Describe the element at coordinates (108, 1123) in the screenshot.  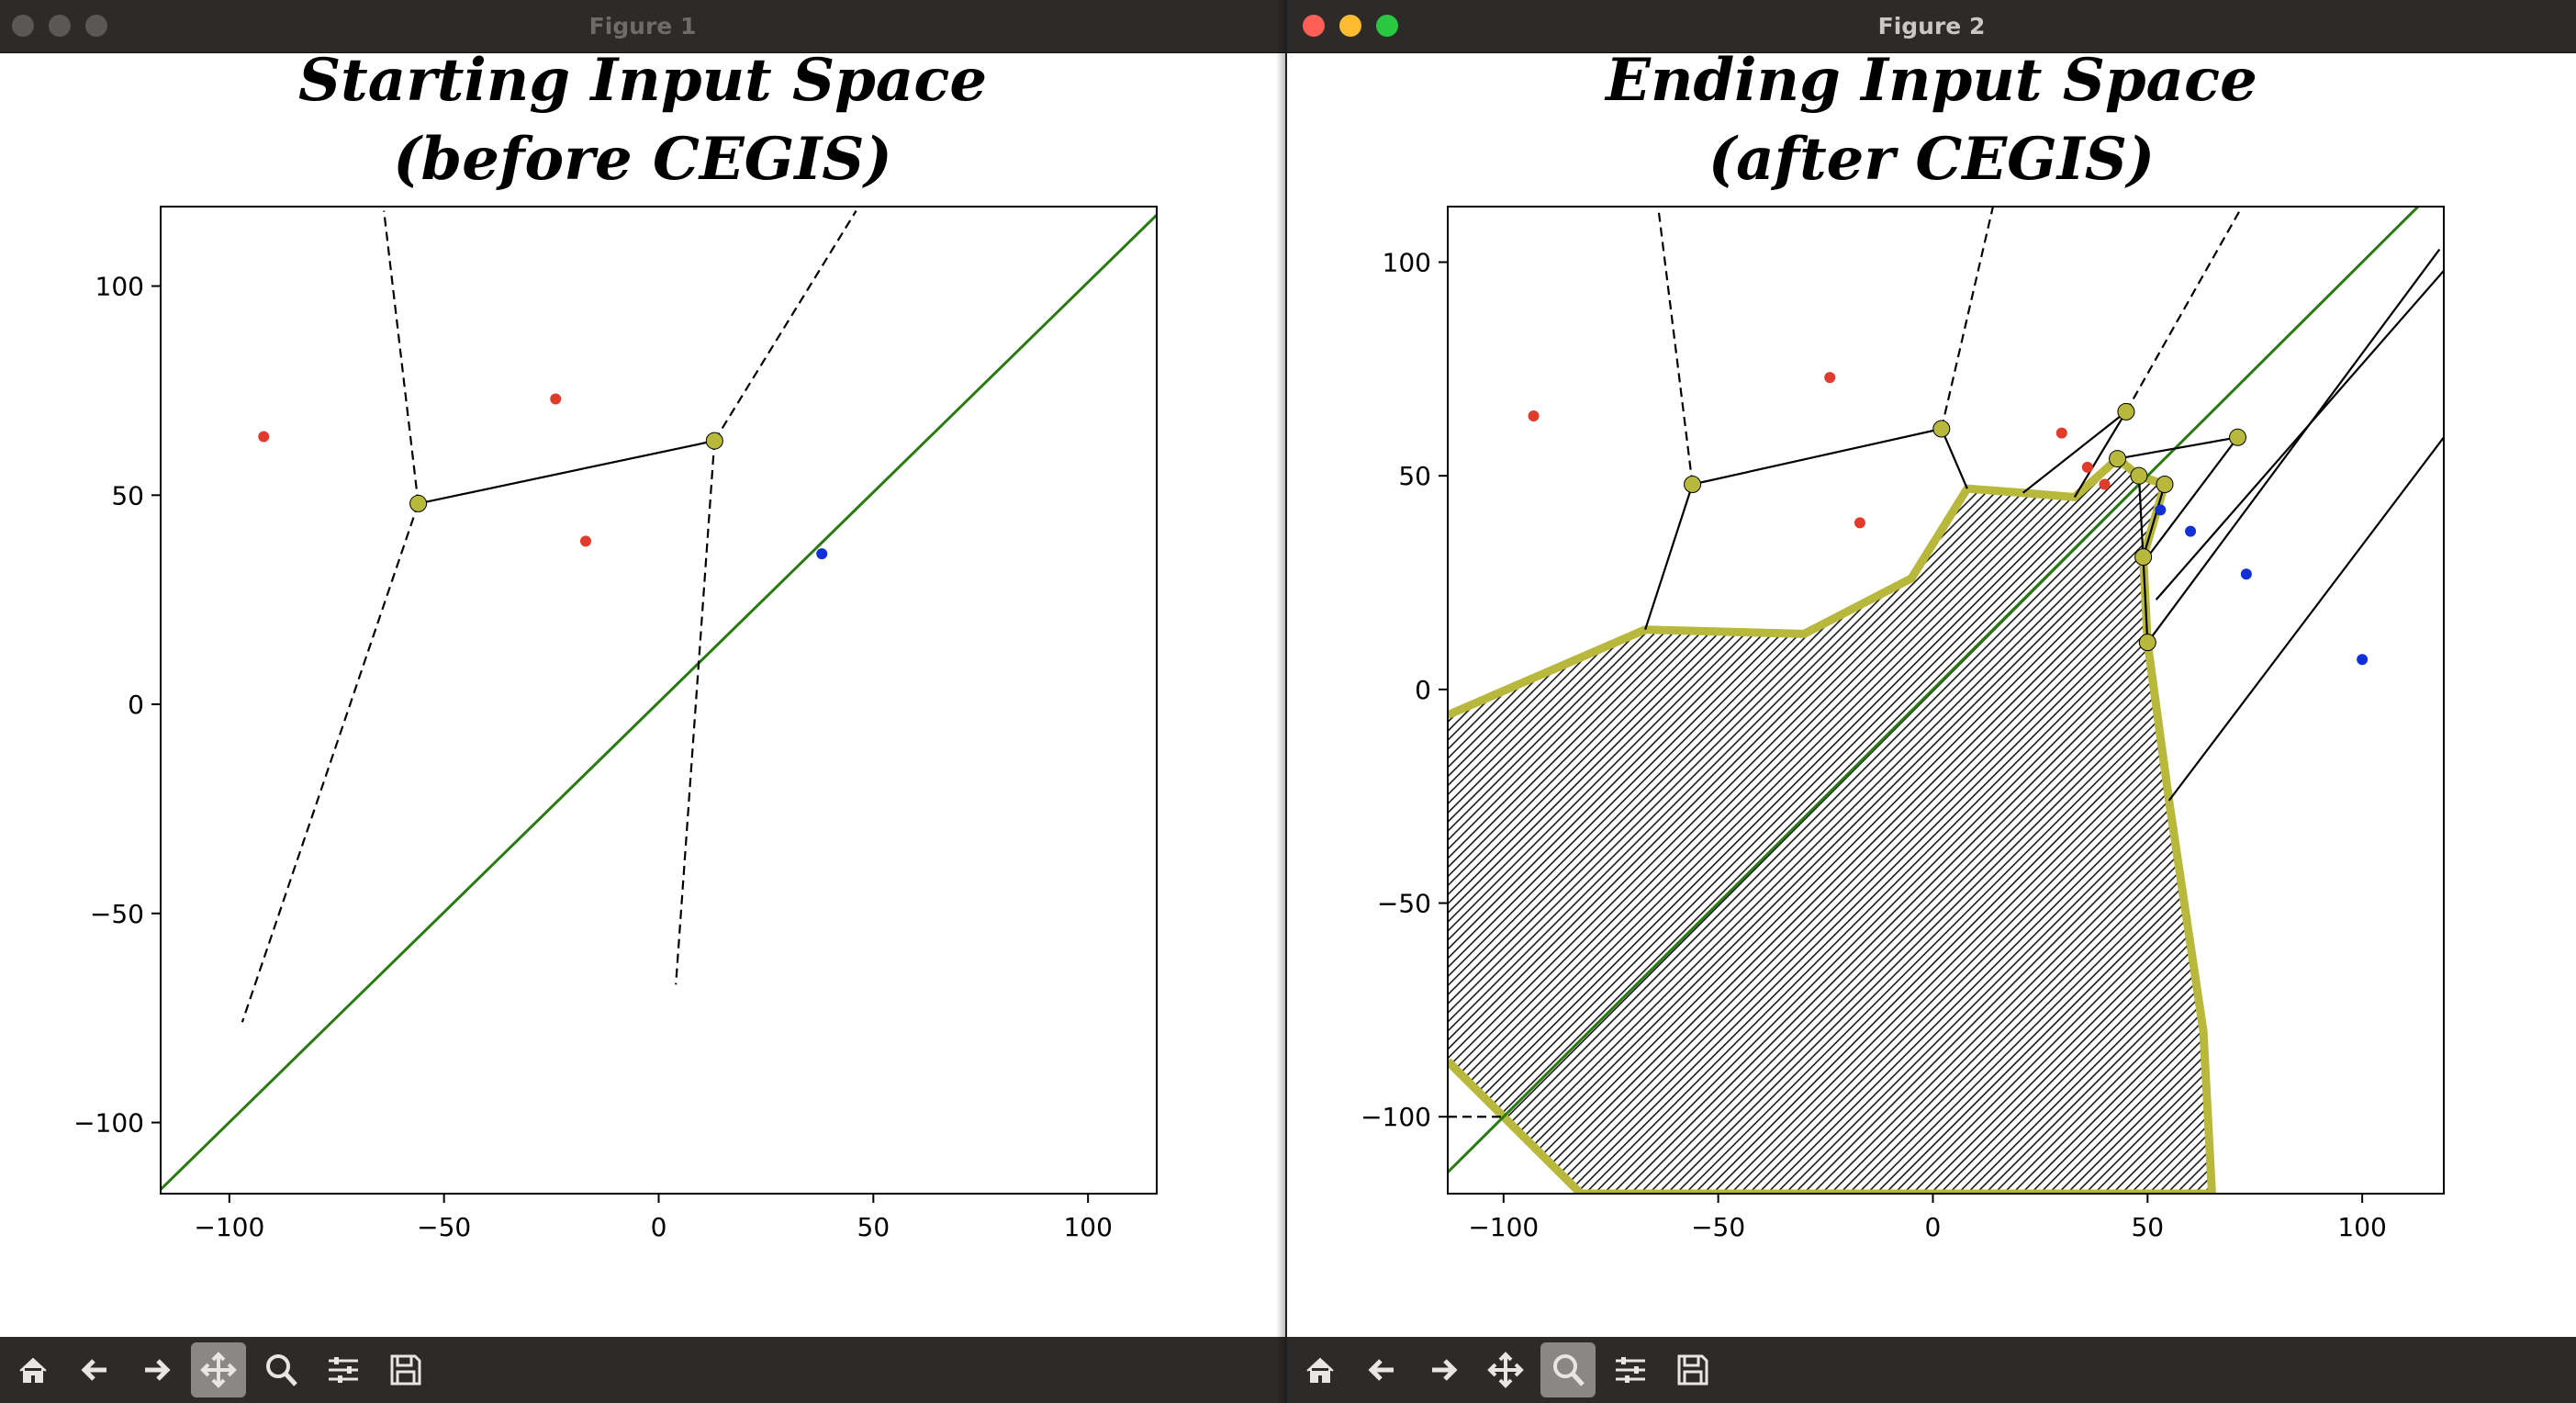
I see `y-tick-label: −100` at that location.